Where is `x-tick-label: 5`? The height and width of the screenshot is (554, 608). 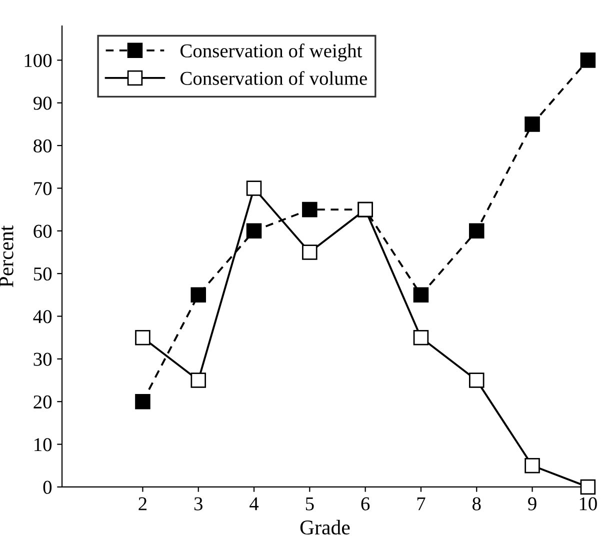
x-tick-label: 5 is located at coordinates (310, 503).